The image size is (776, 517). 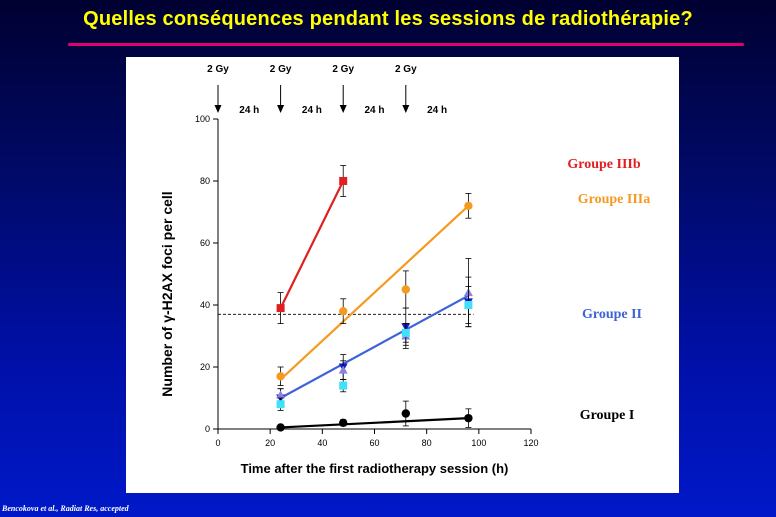 I want to click on x-tick-label: 100, so click(x=478, y=443).